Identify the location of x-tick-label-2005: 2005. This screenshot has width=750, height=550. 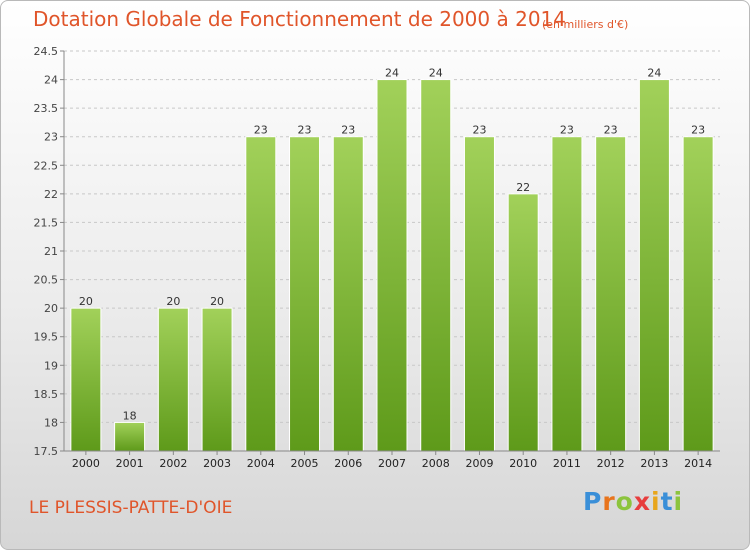
(305, 463).